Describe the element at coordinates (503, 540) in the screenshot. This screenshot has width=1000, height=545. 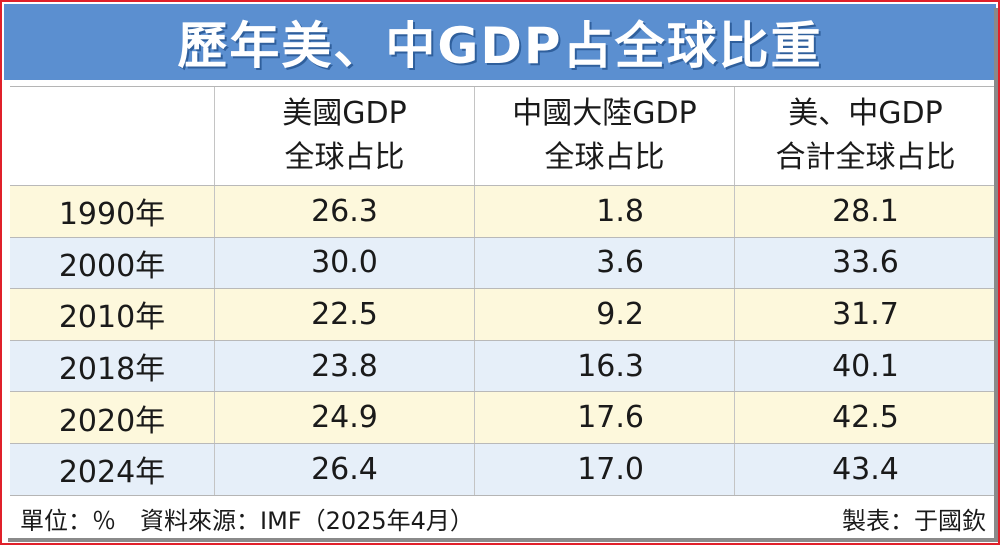
I see `frame-shadow-bottom` at that location.